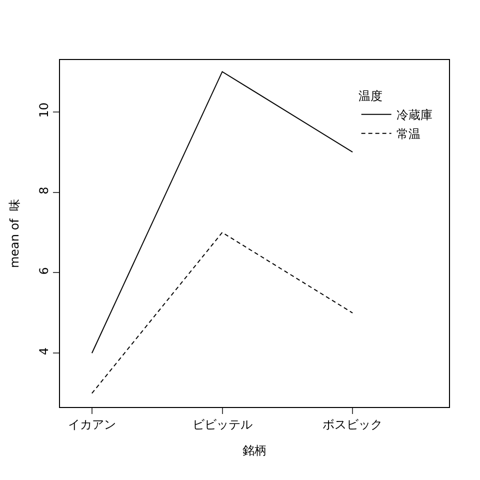 The image size is (480, 480). Describe the element at coordinates (254, 450) in the screenshot. I see `x-axis-title: 銘柄` at that location.